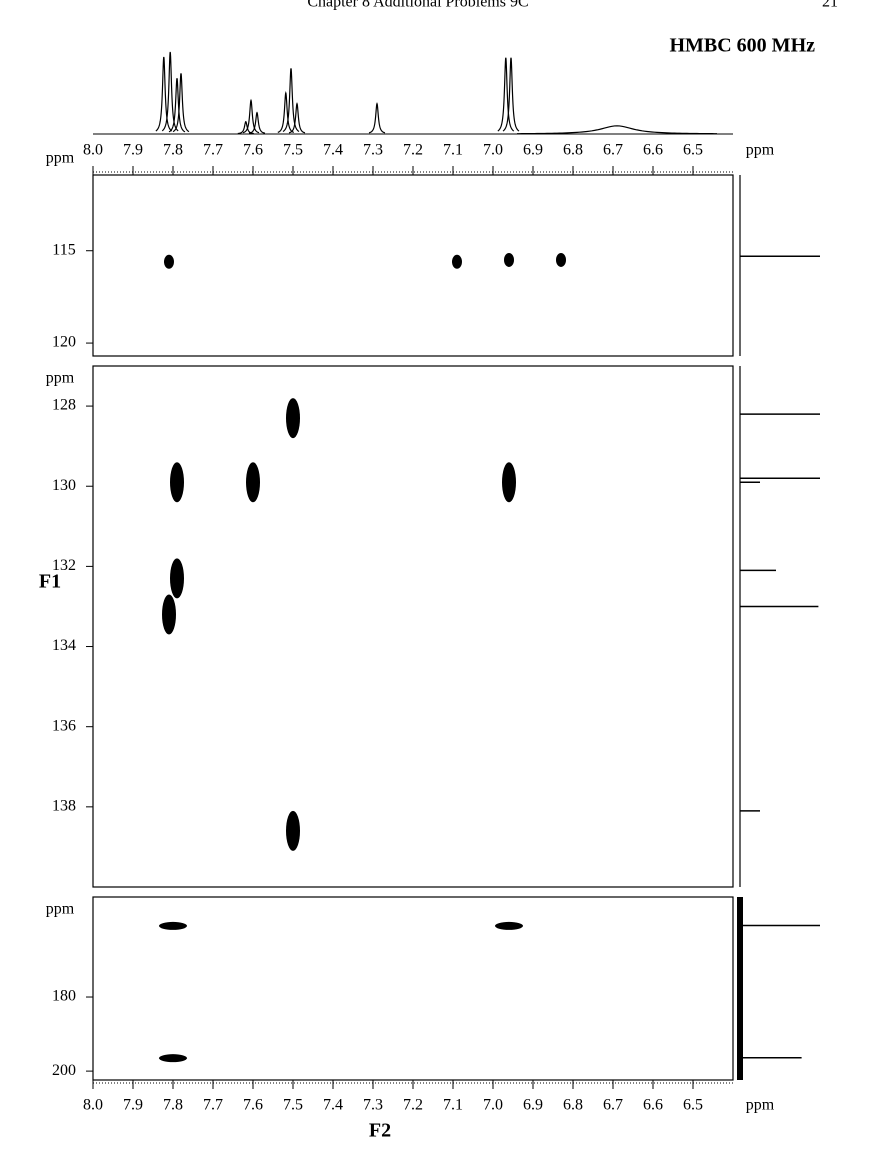  What do you see at coordinates (63, 249) in the screenshot?
I see `y-tick-label: 115` at bounding box center [63, 249].